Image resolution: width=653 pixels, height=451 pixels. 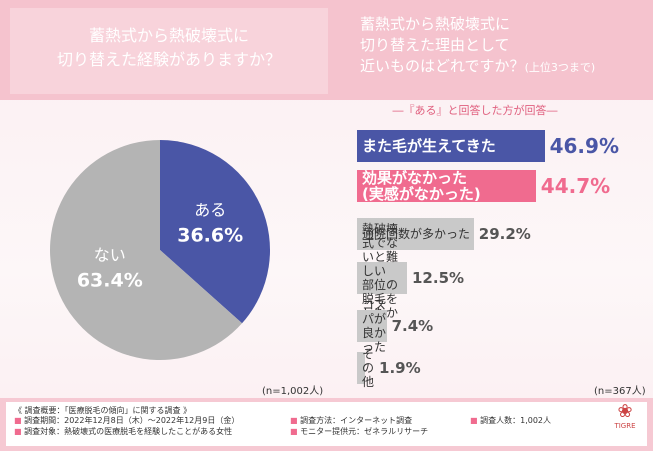 What do you see at coordinates (438, 278) in the screenshot?
I see `value-label: 12.5%` at bounding box center [438, 278].